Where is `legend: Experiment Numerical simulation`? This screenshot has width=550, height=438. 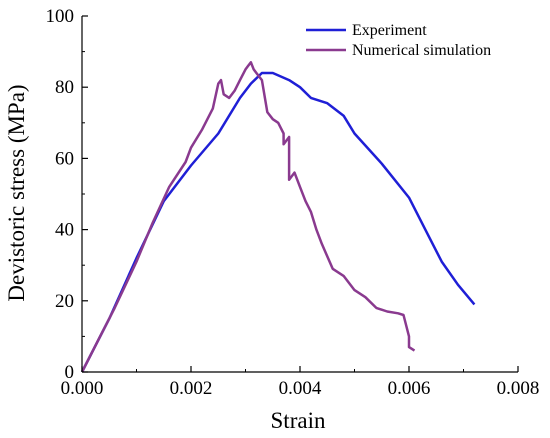
legend: Experiment Numerical simulation is located at coordinates (398, 40).